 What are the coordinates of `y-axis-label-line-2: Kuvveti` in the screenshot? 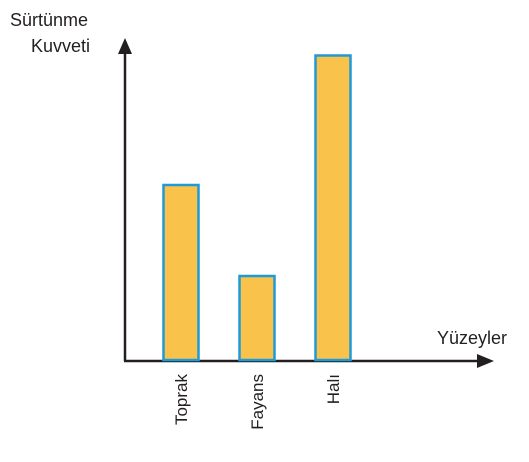 It's located at (60, 46).